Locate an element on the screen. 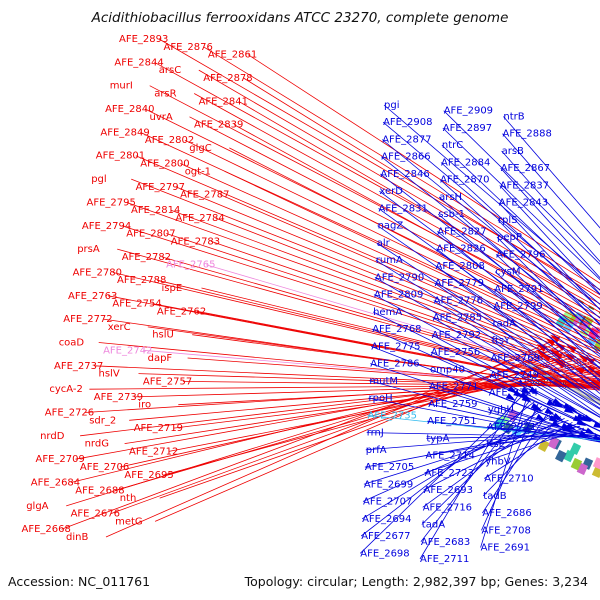 The height and width of the screenshot is (600, 600). reverse-gene-label: AFE_2888 is located at coordinates (527, 134).